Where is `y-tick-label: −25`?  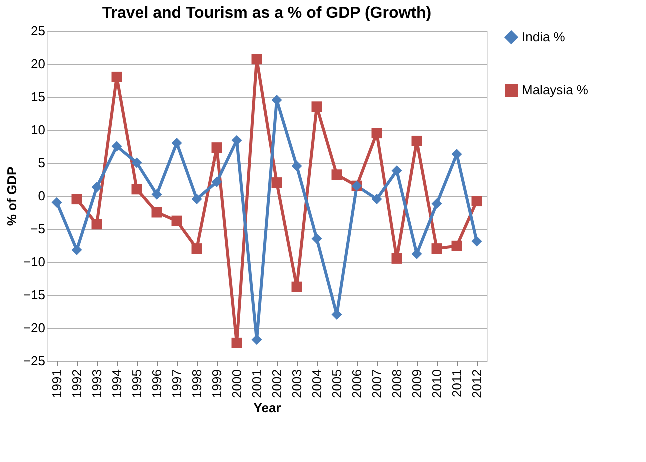
y-tick-label: −25 is located at coordinates (34, 361).